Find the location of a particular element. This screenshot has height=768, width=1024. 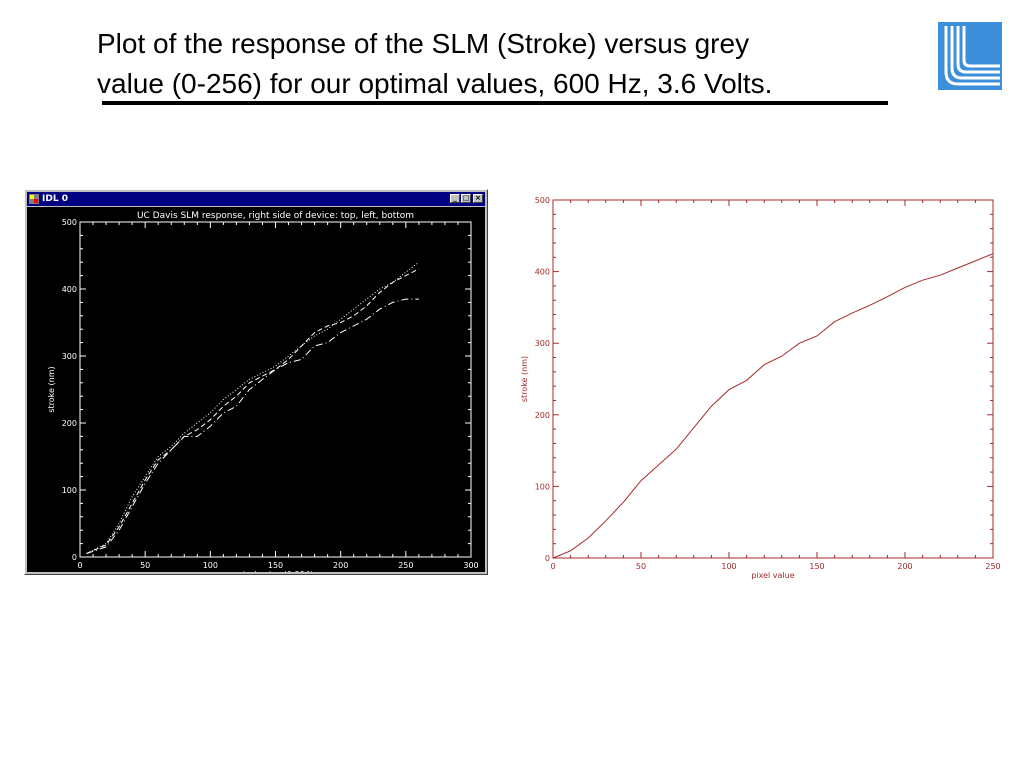

chart1-xtick-label: 150 is located at coordinates (275, 565).